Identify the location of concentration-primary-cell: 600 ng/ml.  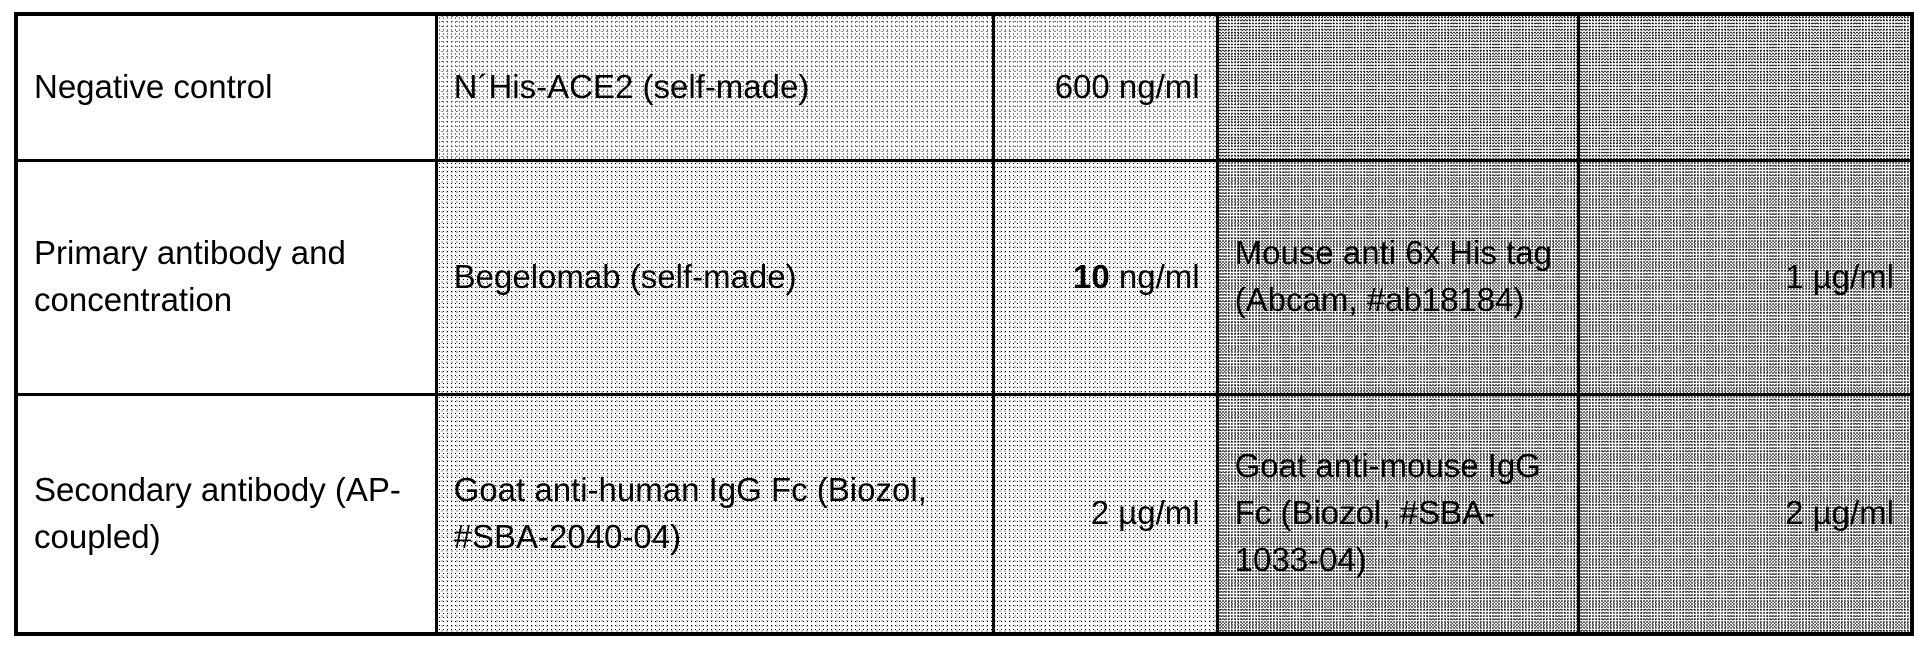
(1105, 87).